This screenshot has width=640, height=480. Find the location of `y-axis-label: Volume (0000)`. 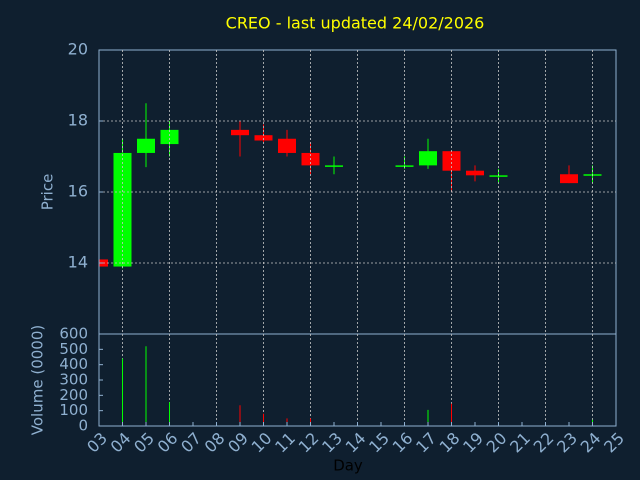

y-axis-label: Volume (0000) is located at coordinates (38, 380).